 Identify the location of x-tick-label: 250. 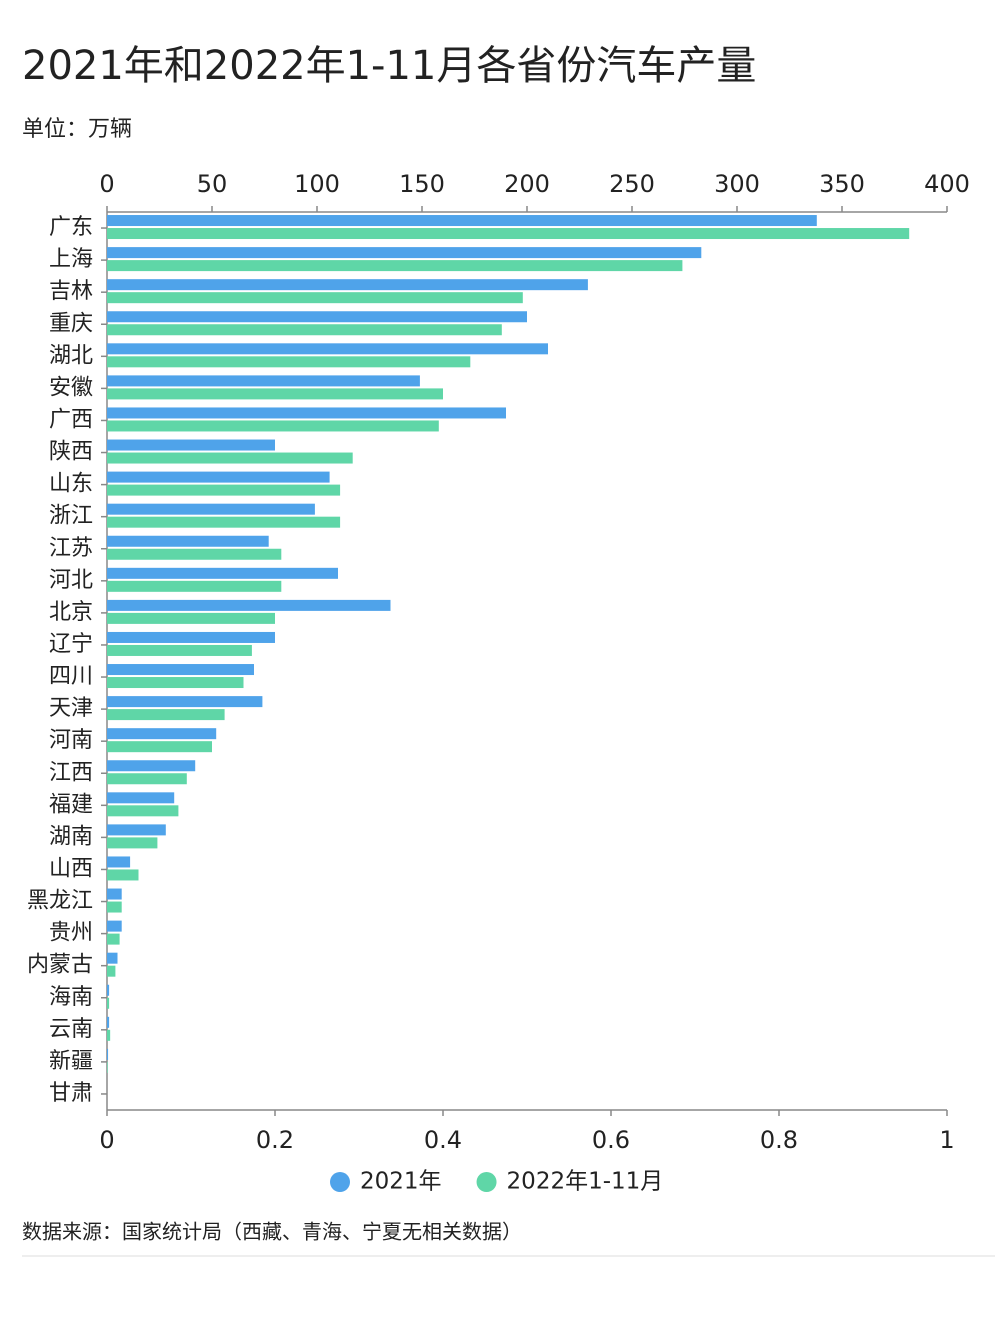
(632, 184).